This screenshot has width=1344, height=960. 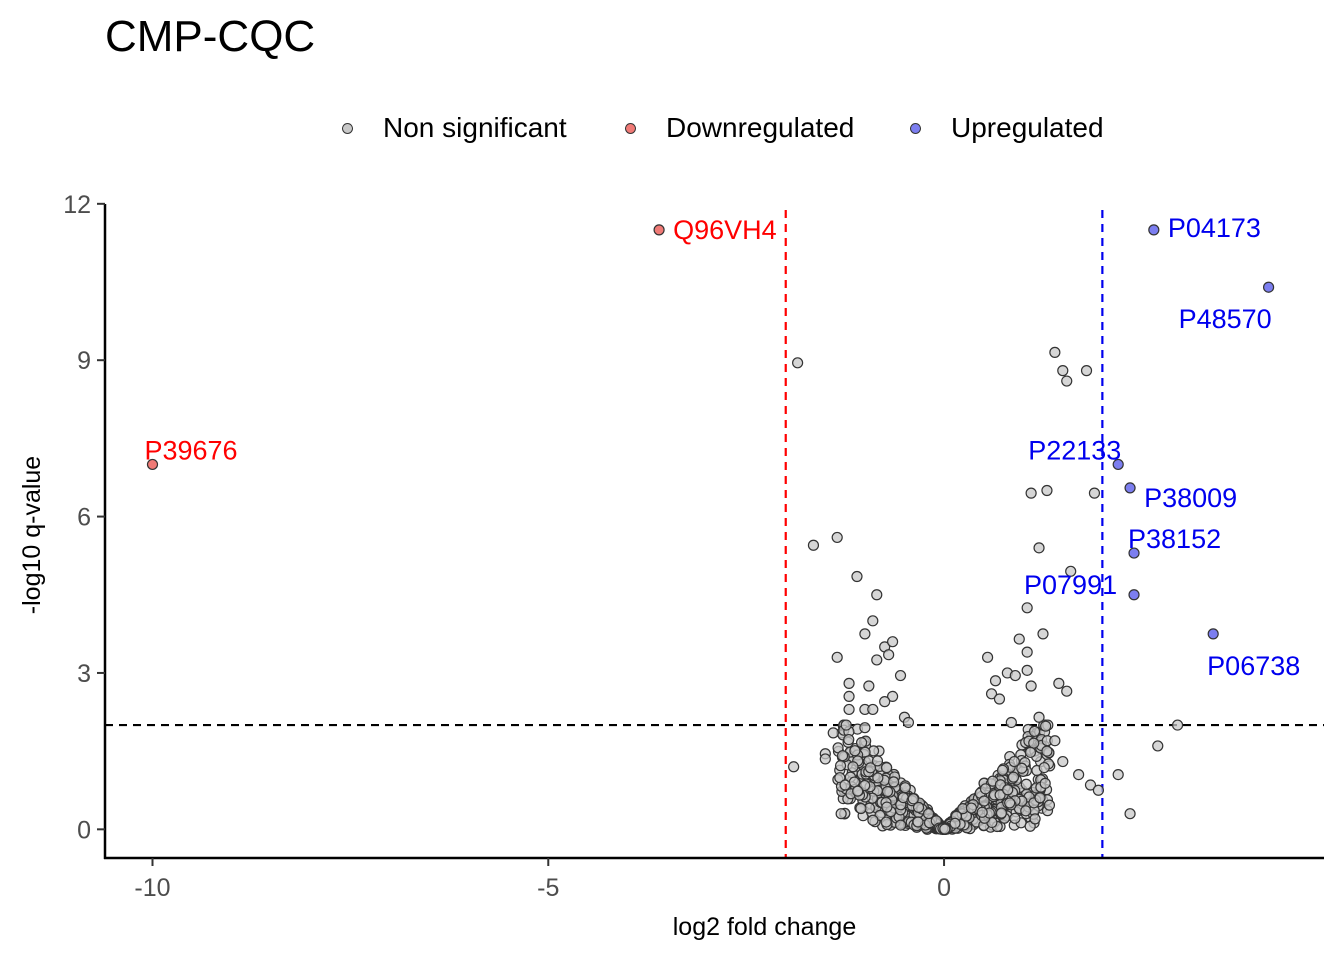 What do you see at coordinates (210, 36) in the screenshot?
I see `chart-title: CMP-CQC` at bounding box center [210, 36].